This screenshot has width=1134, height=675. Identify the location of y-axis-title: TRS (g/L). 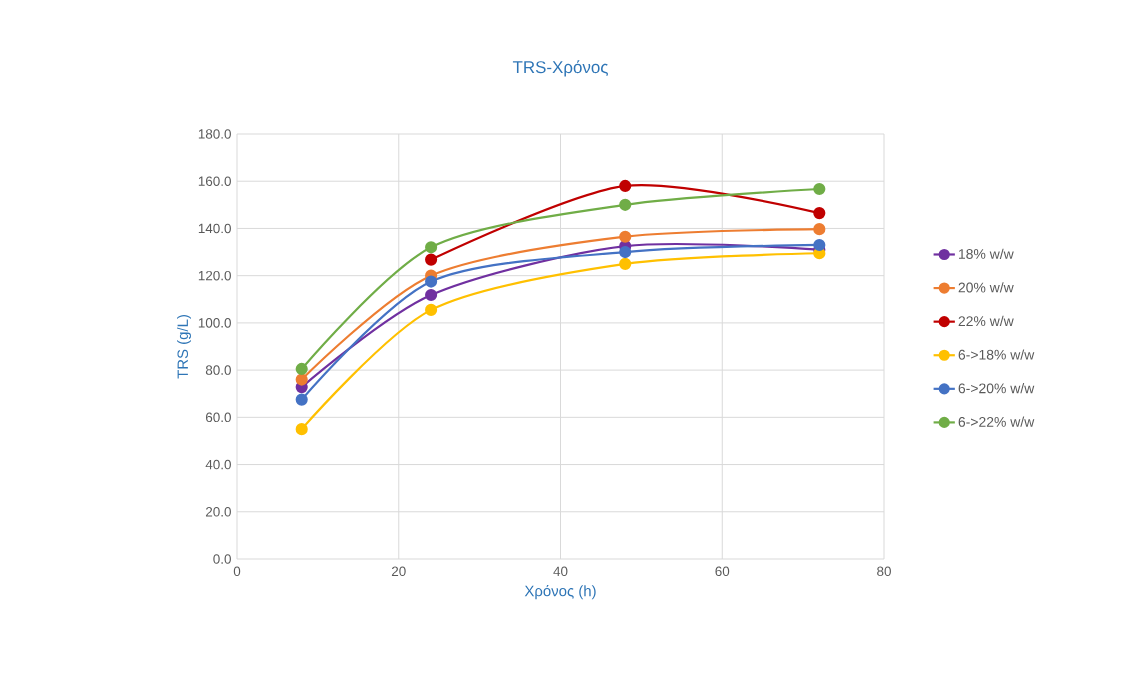
(184, 347).